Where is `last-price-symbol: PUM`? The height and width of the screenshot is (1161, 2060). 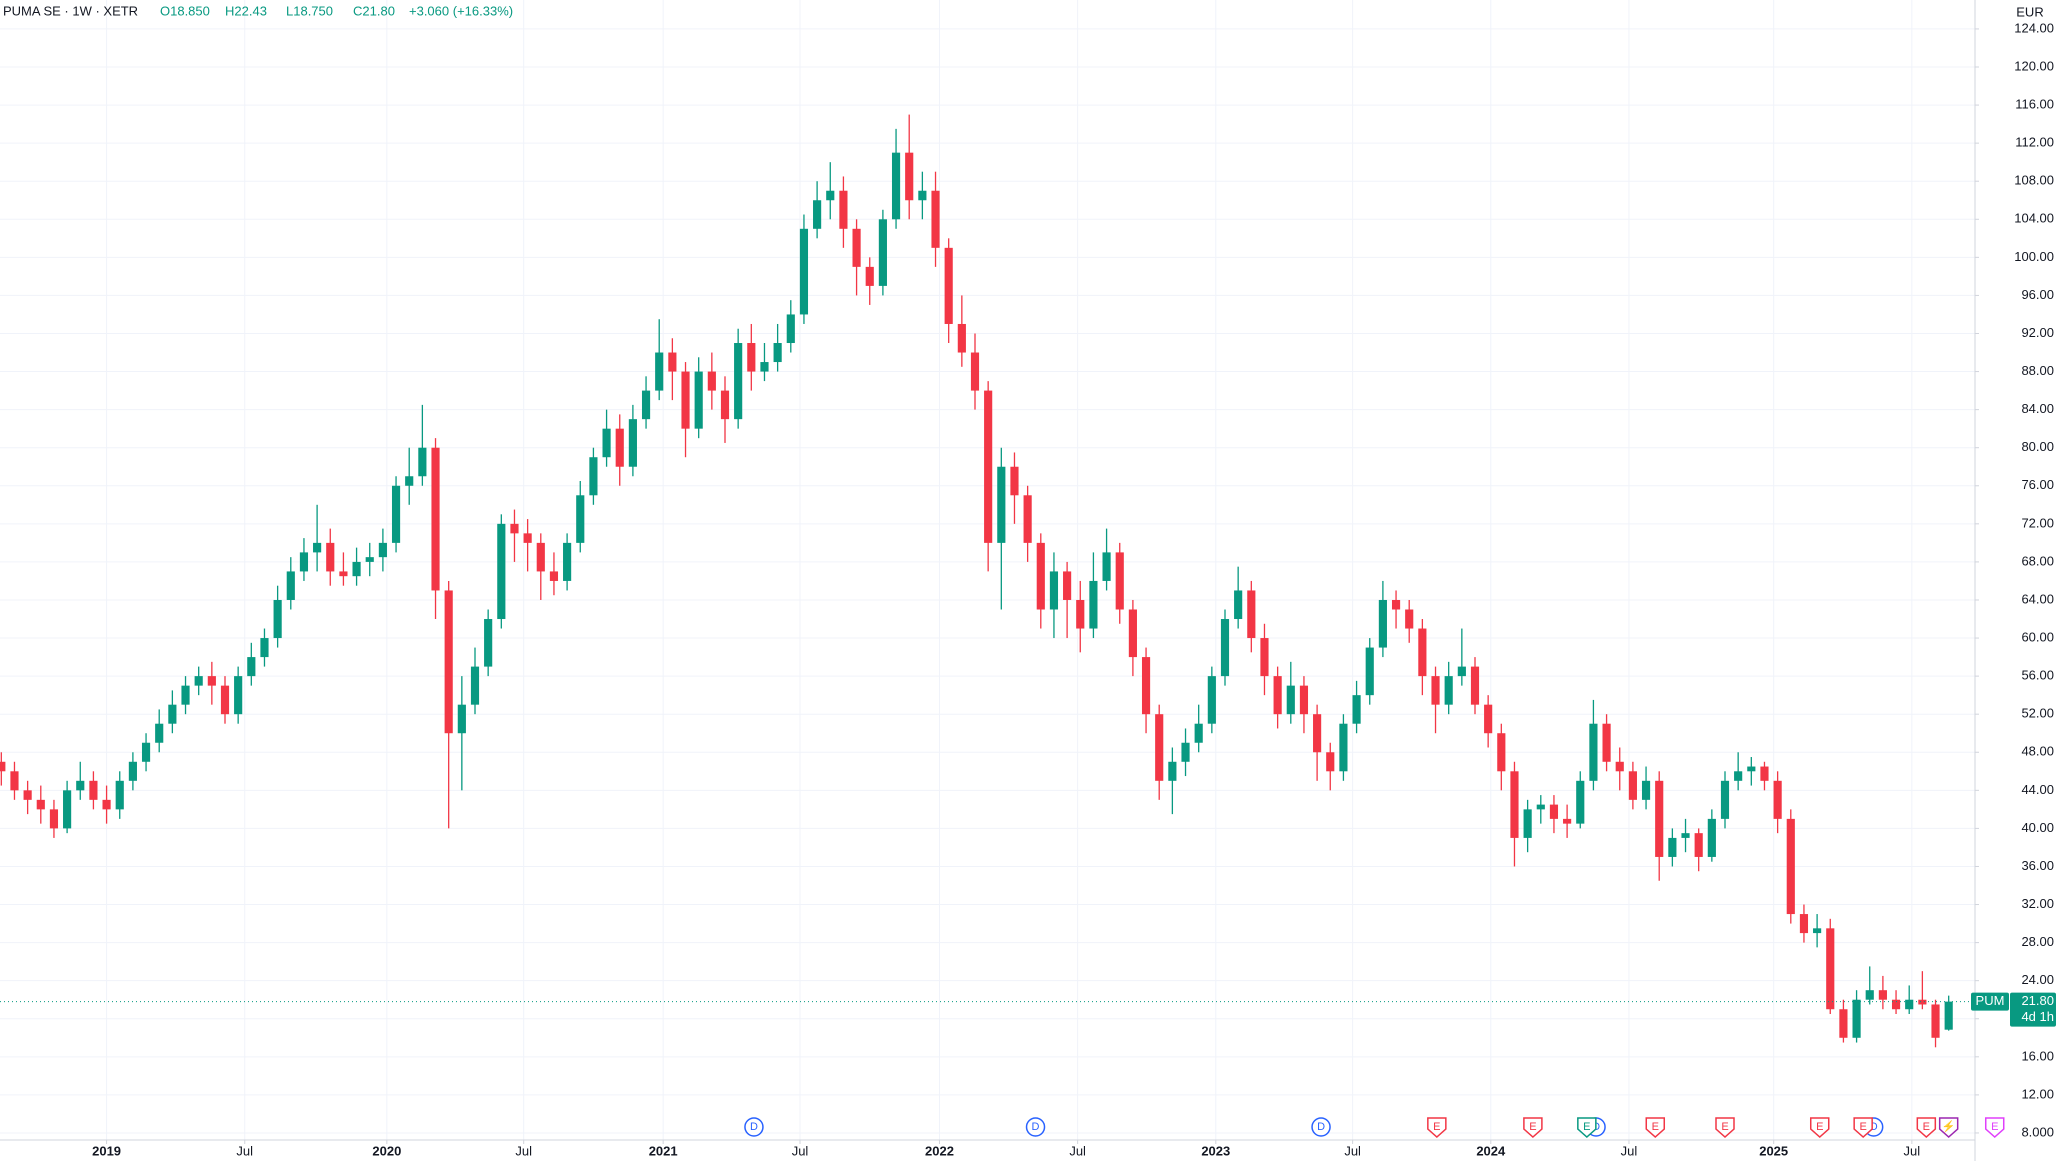
last-price-symbol: PUM is located at coordinates (1990, 1000).